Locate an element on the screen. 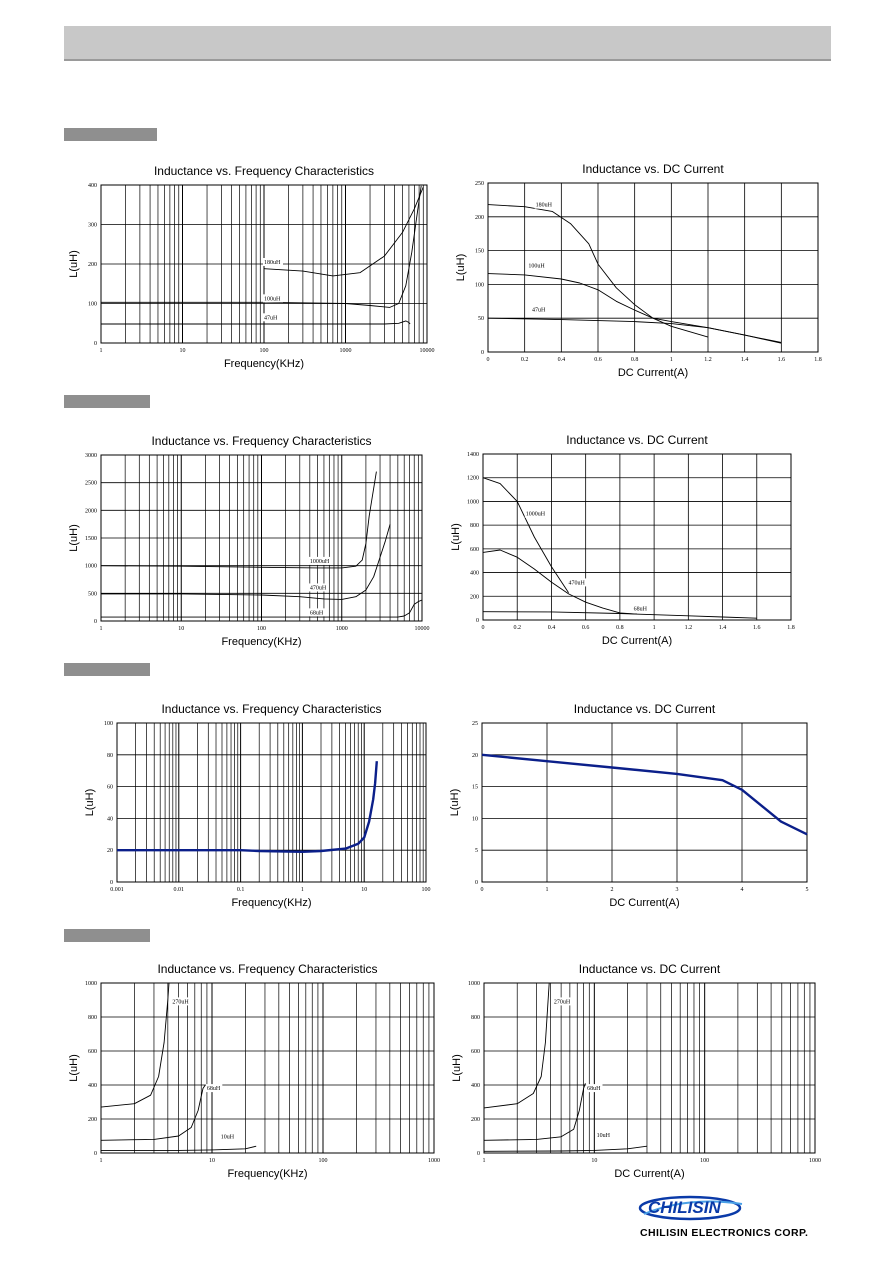 The width and height of the screenshot is (893, 1263). y-tick-label: 1400 is located at coordinates (473, 455).